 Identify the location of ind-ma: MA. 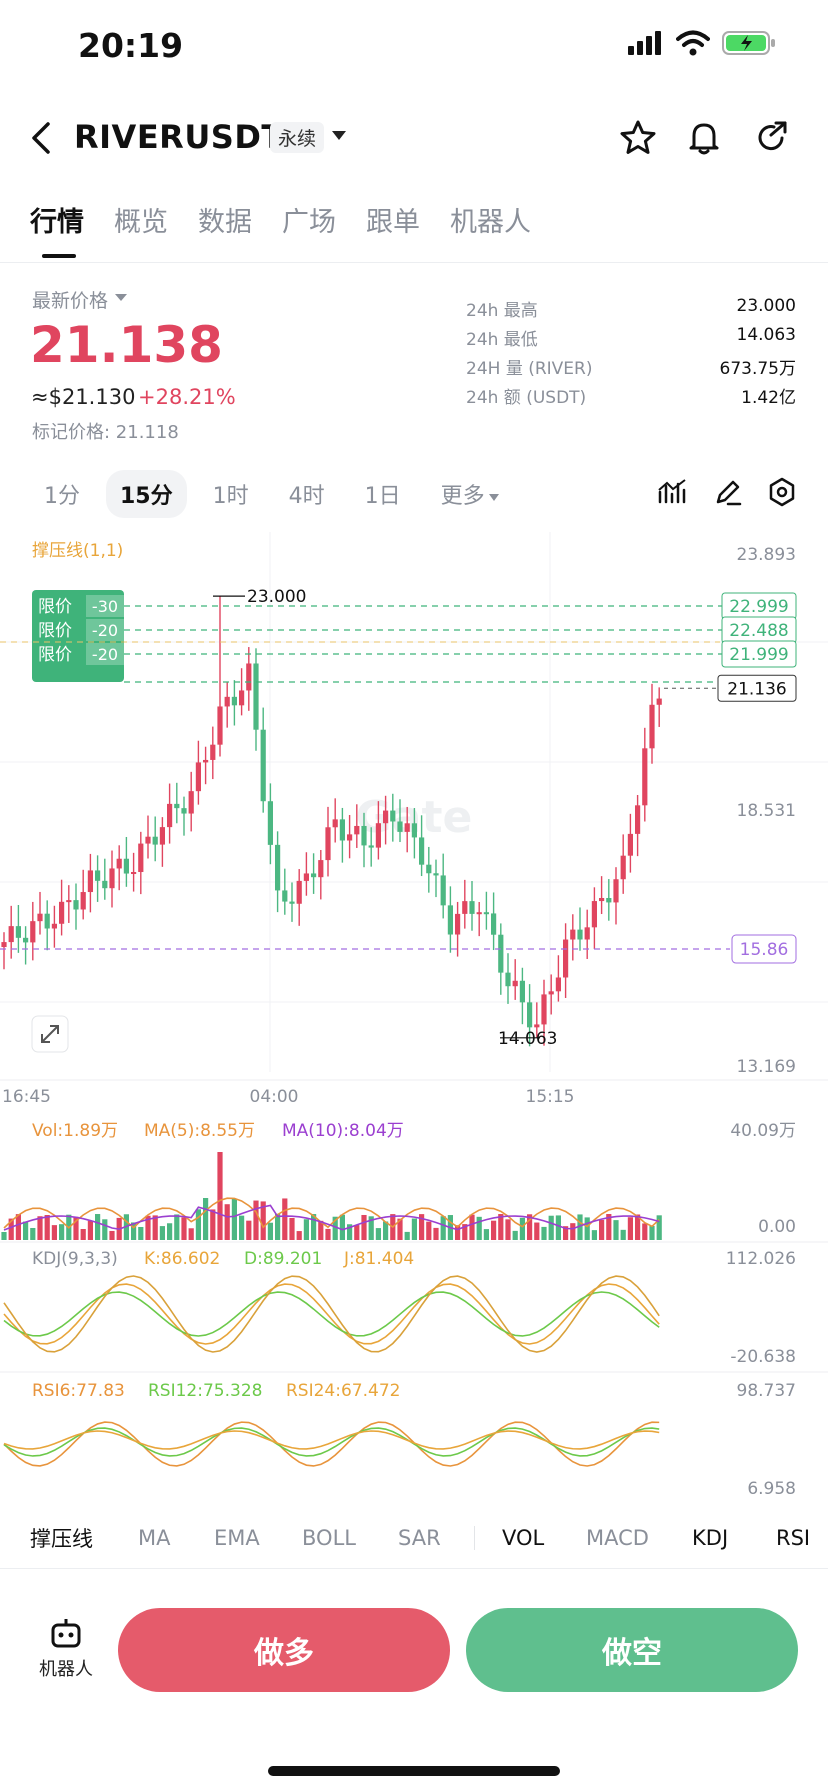
(154, 1538).